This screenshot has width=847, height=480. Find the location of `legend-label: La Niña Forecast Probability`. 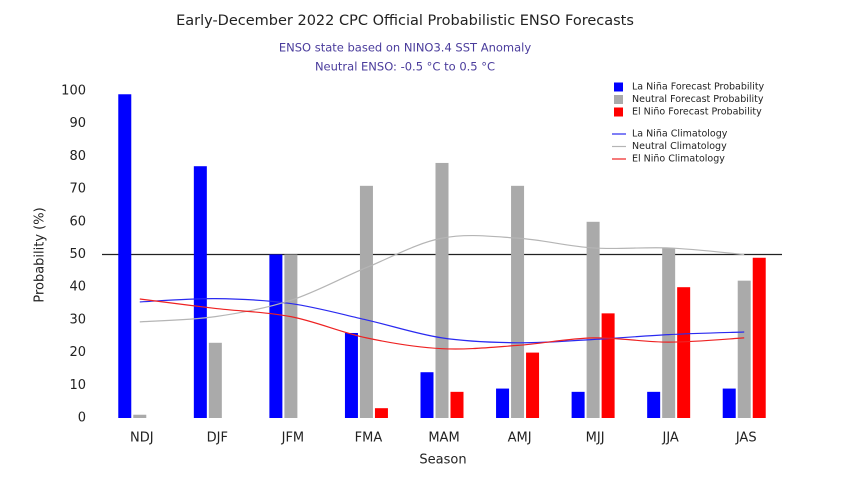

legend-label: La Niña Forecast Probability is located at coordinates (698, 87).